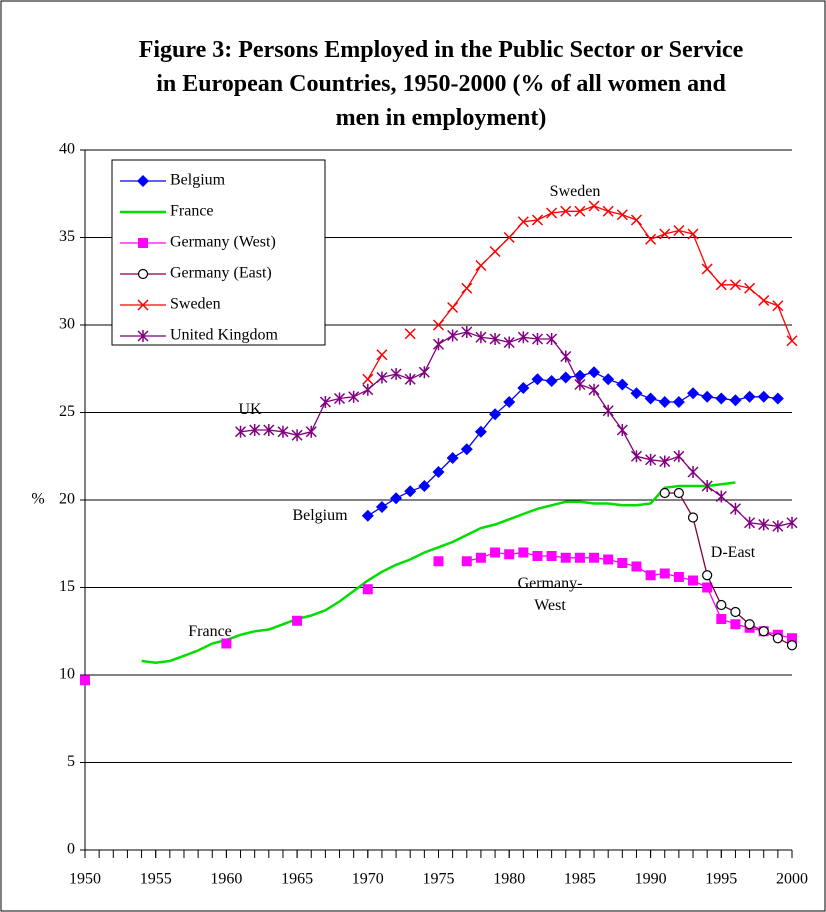 The width and height of the screenshot is (826, 912). What do you see at coordinates (226, 879) in the screenshot?
I see `x-tick-label: 1960` at bounding box center [226, 879].